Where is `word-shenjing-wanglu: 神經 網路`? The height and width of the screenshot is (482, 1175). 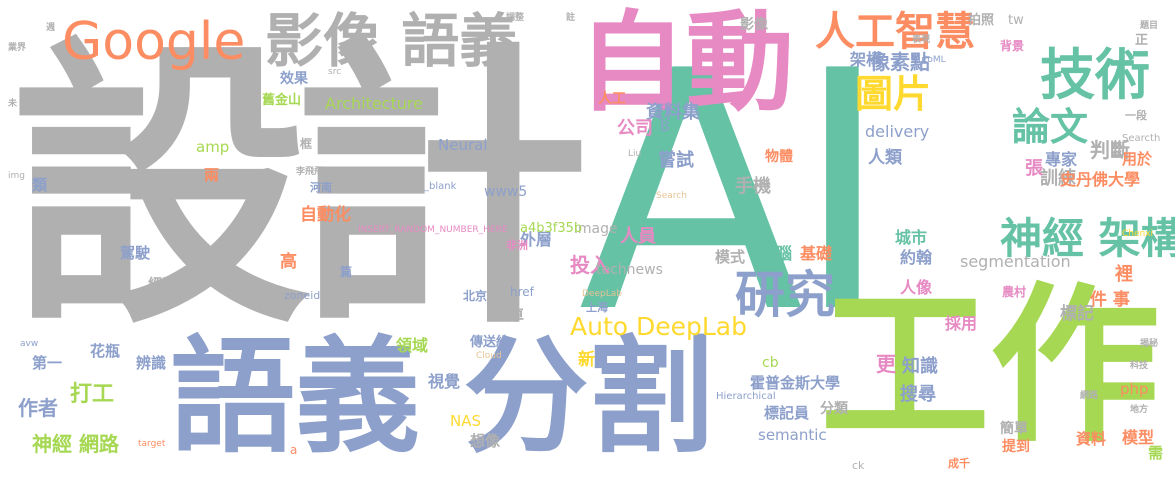 word-shenjing-wanglu: 神經 網路 is located at coordinates (75, 444).